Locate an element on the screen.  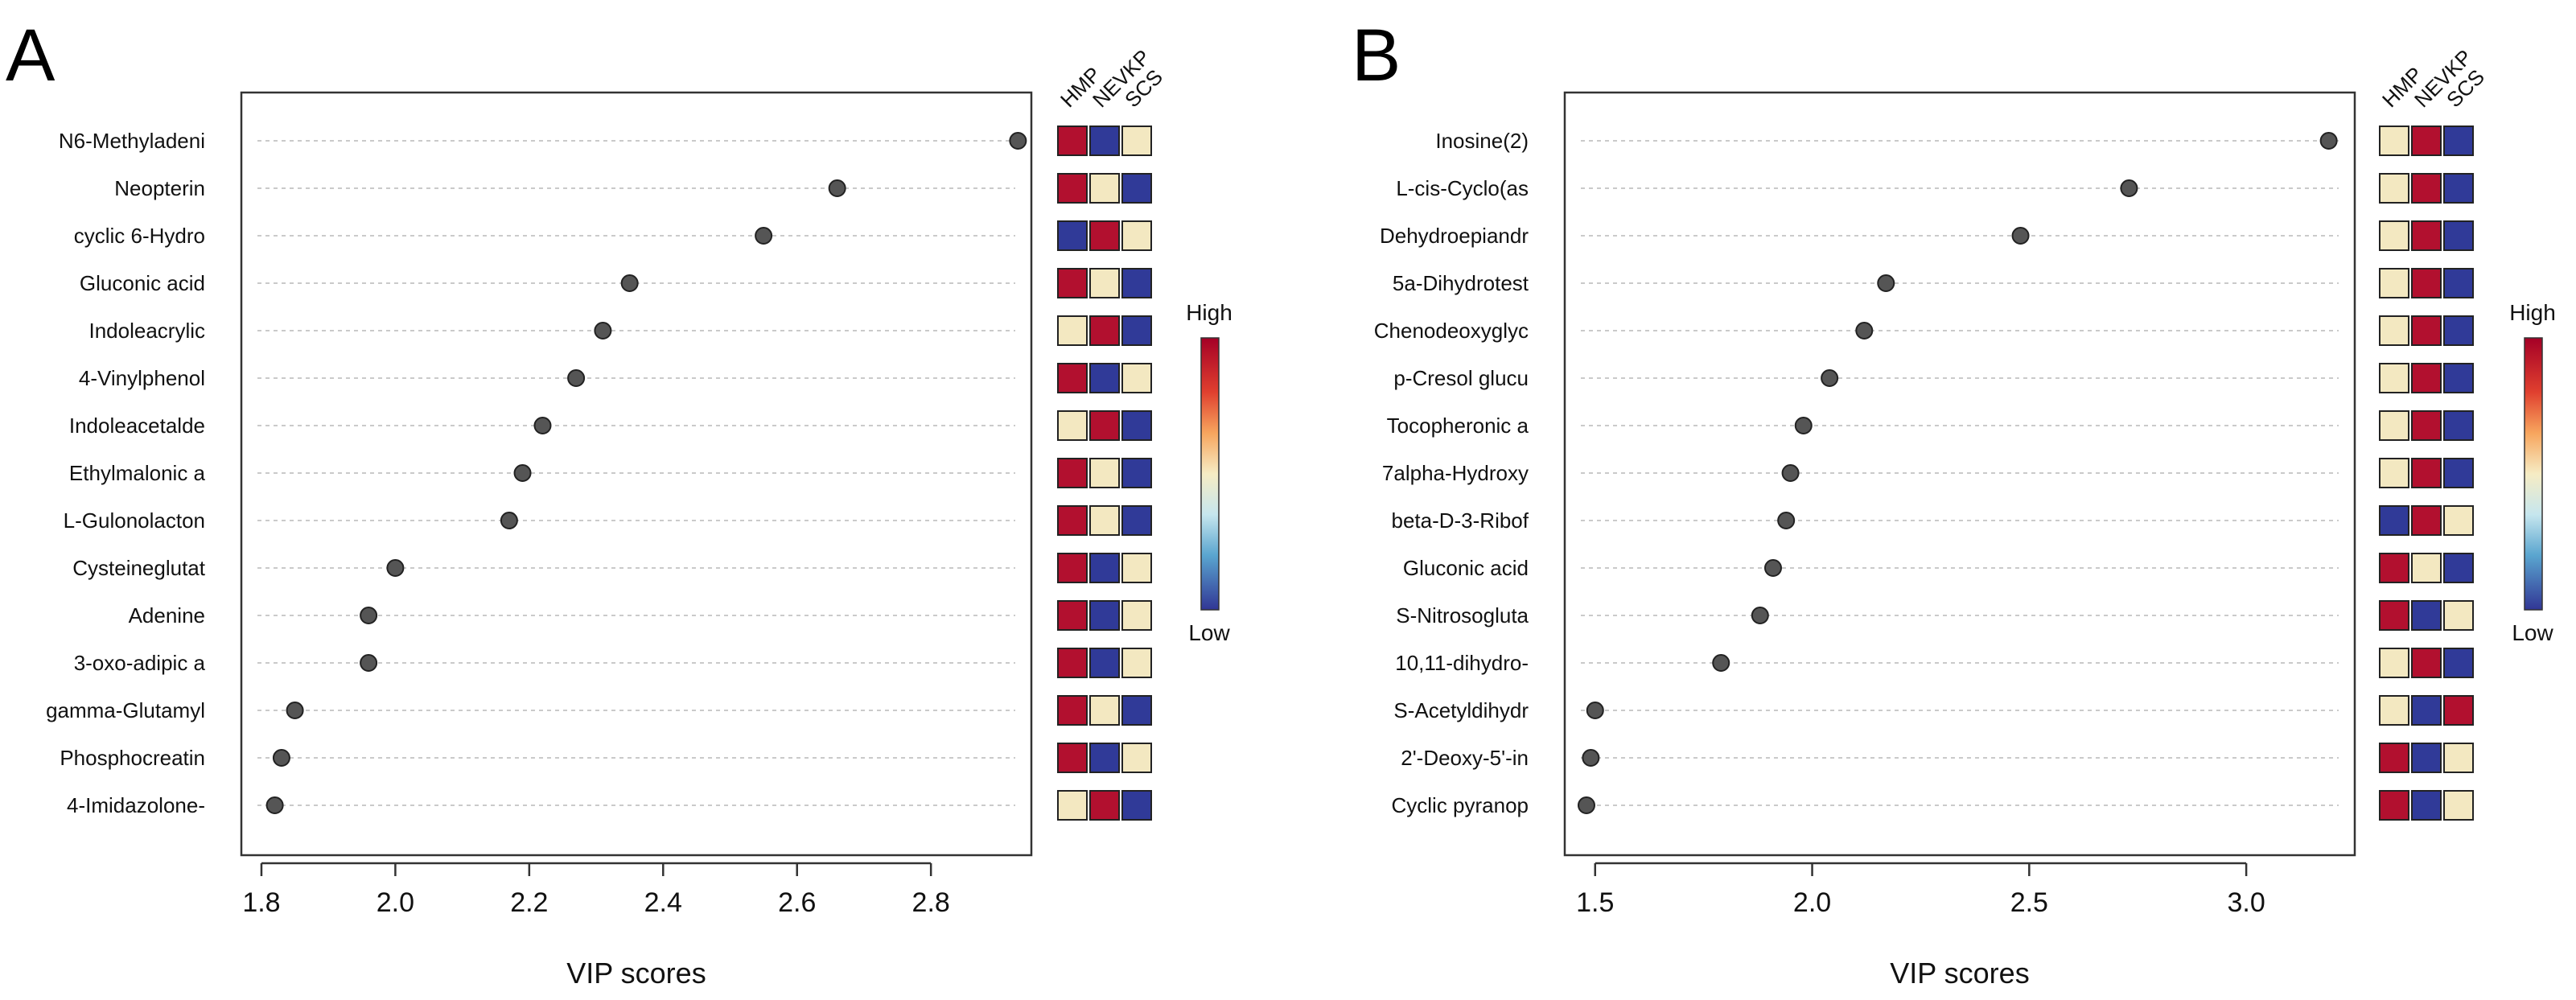
row-label: 3-oxo-adipic a is located at coordinates (140, 663).